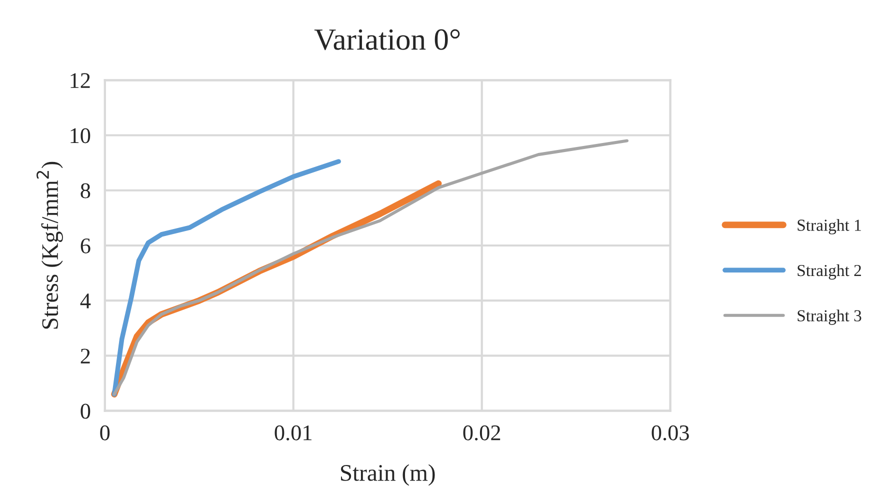 The height and width of the screenshot is (501, 874). I want to click on y-tick-label: 6, so click(85, 246).